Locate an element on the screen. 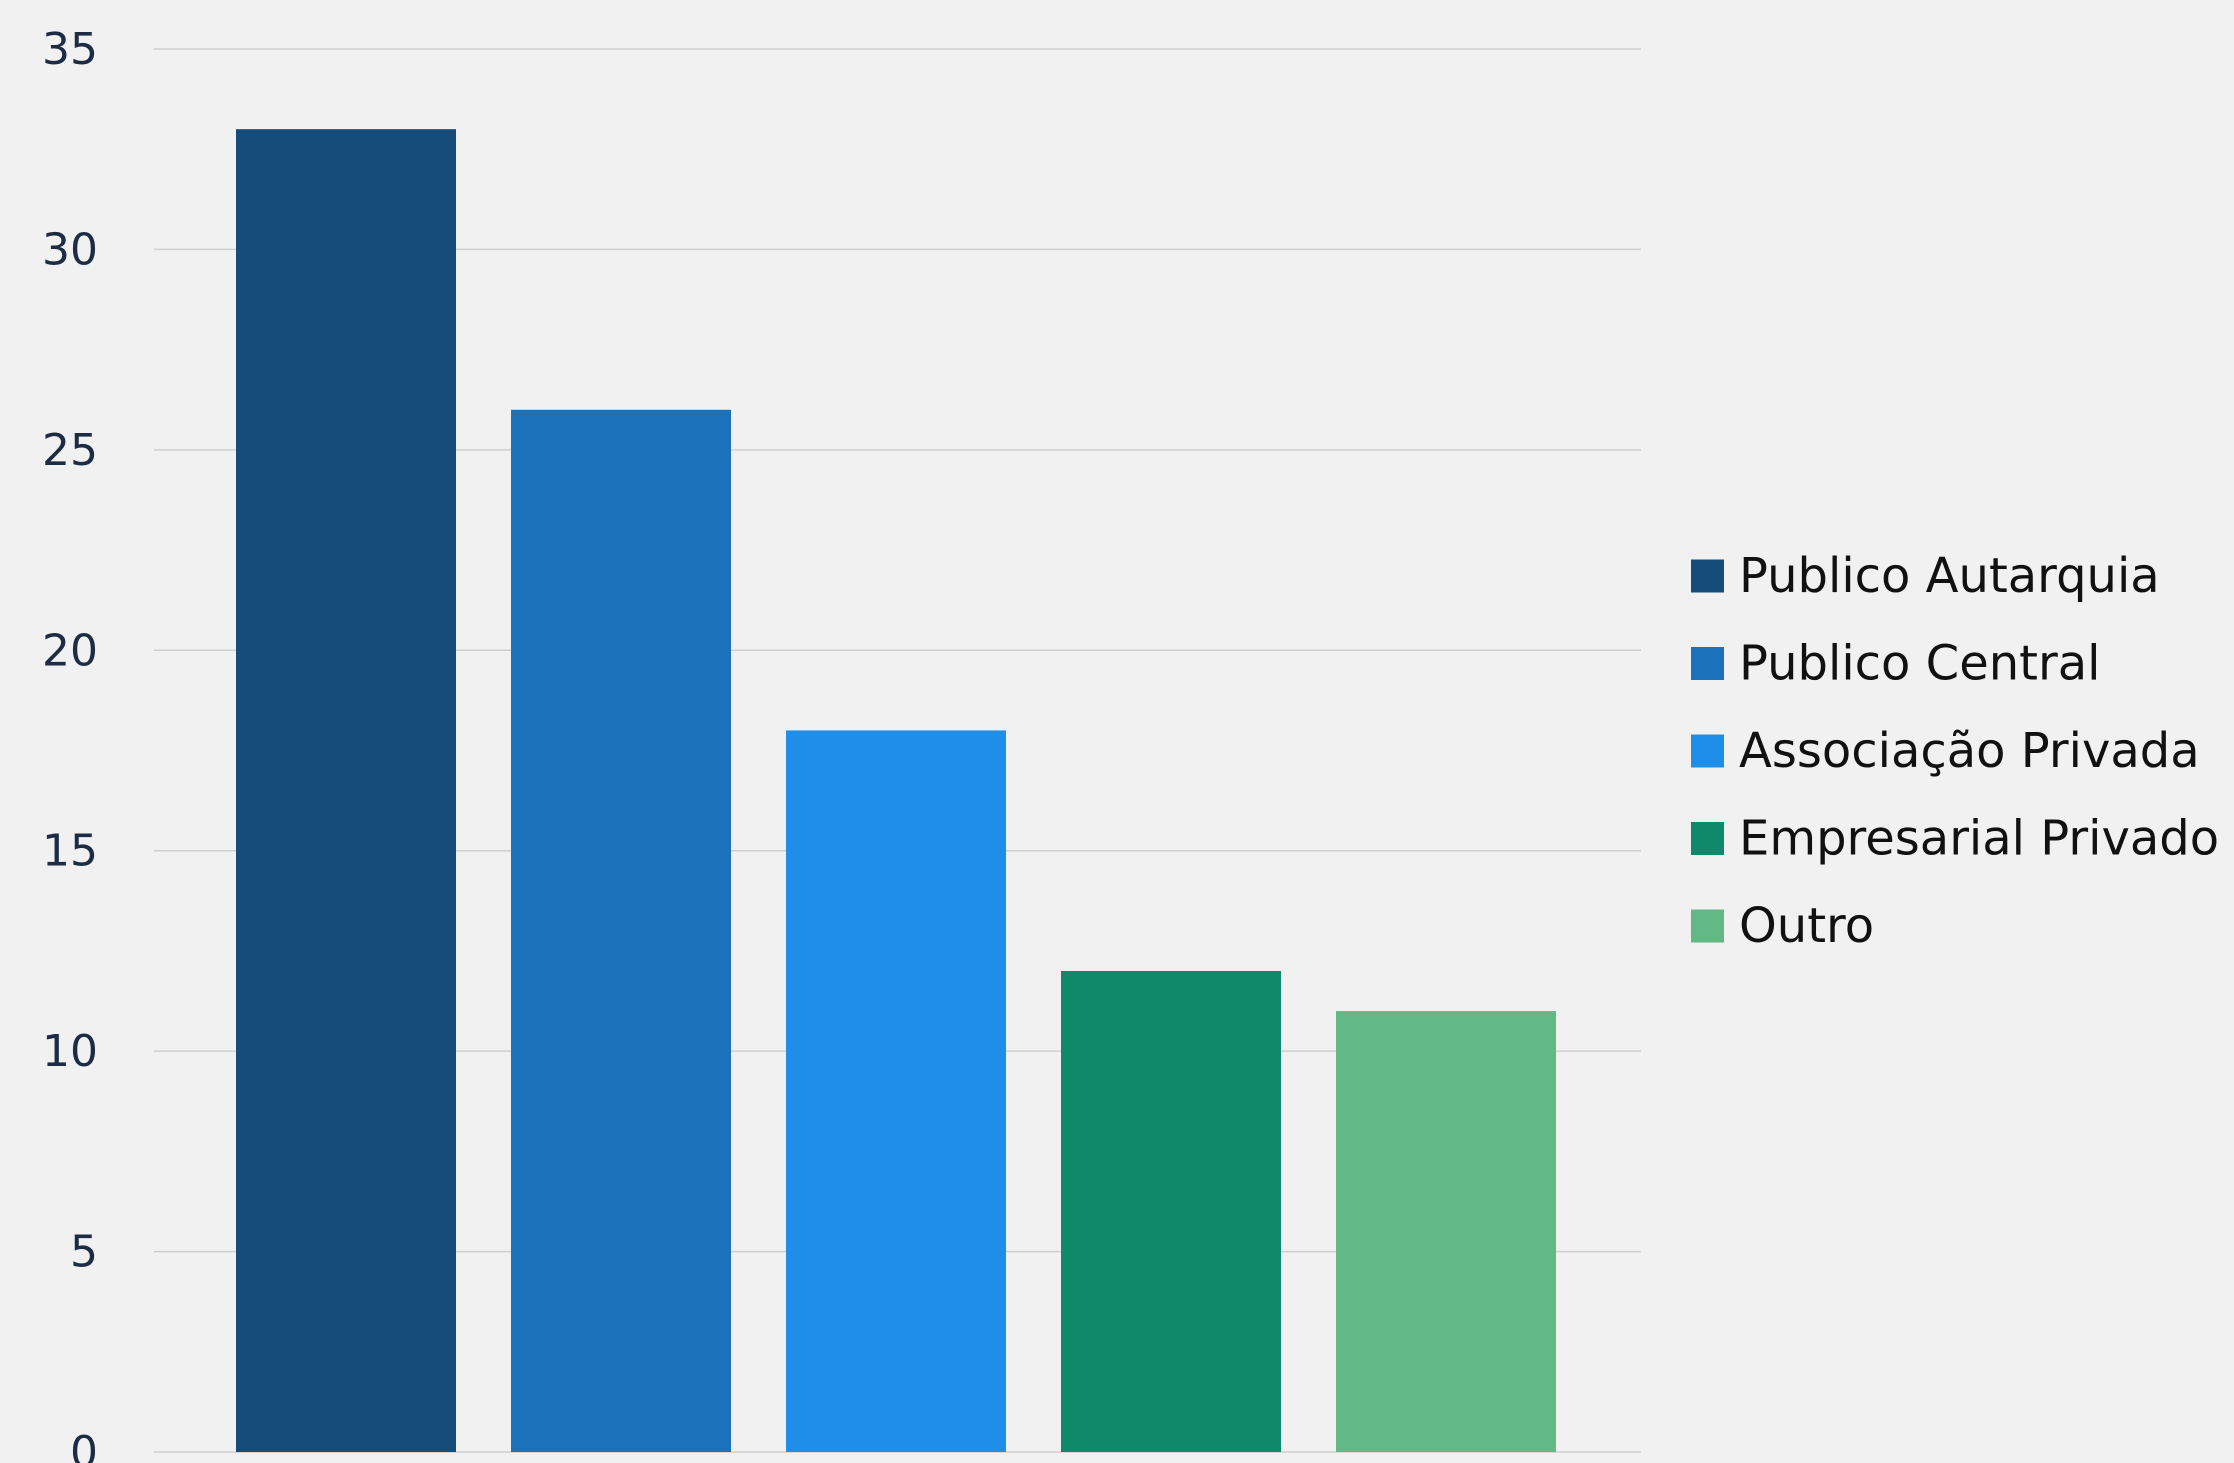 The width and height of the screenshot is (2234, 1463). legend-label: Associação Privada is located at coordinates (1969, 751).